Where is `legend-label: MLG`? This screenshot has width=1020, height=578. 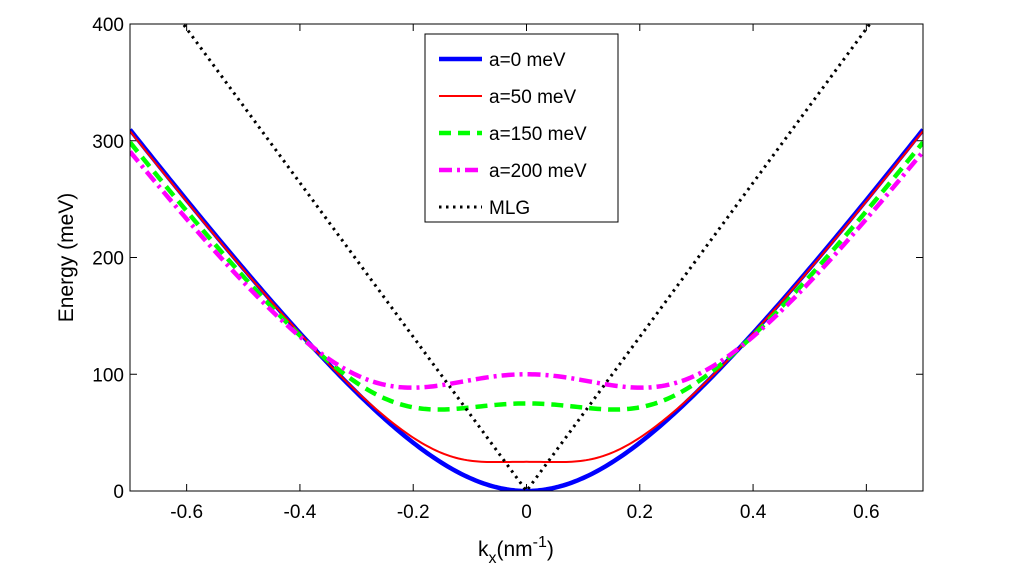 legend-label: MLG is located at coordinates (509, 208).